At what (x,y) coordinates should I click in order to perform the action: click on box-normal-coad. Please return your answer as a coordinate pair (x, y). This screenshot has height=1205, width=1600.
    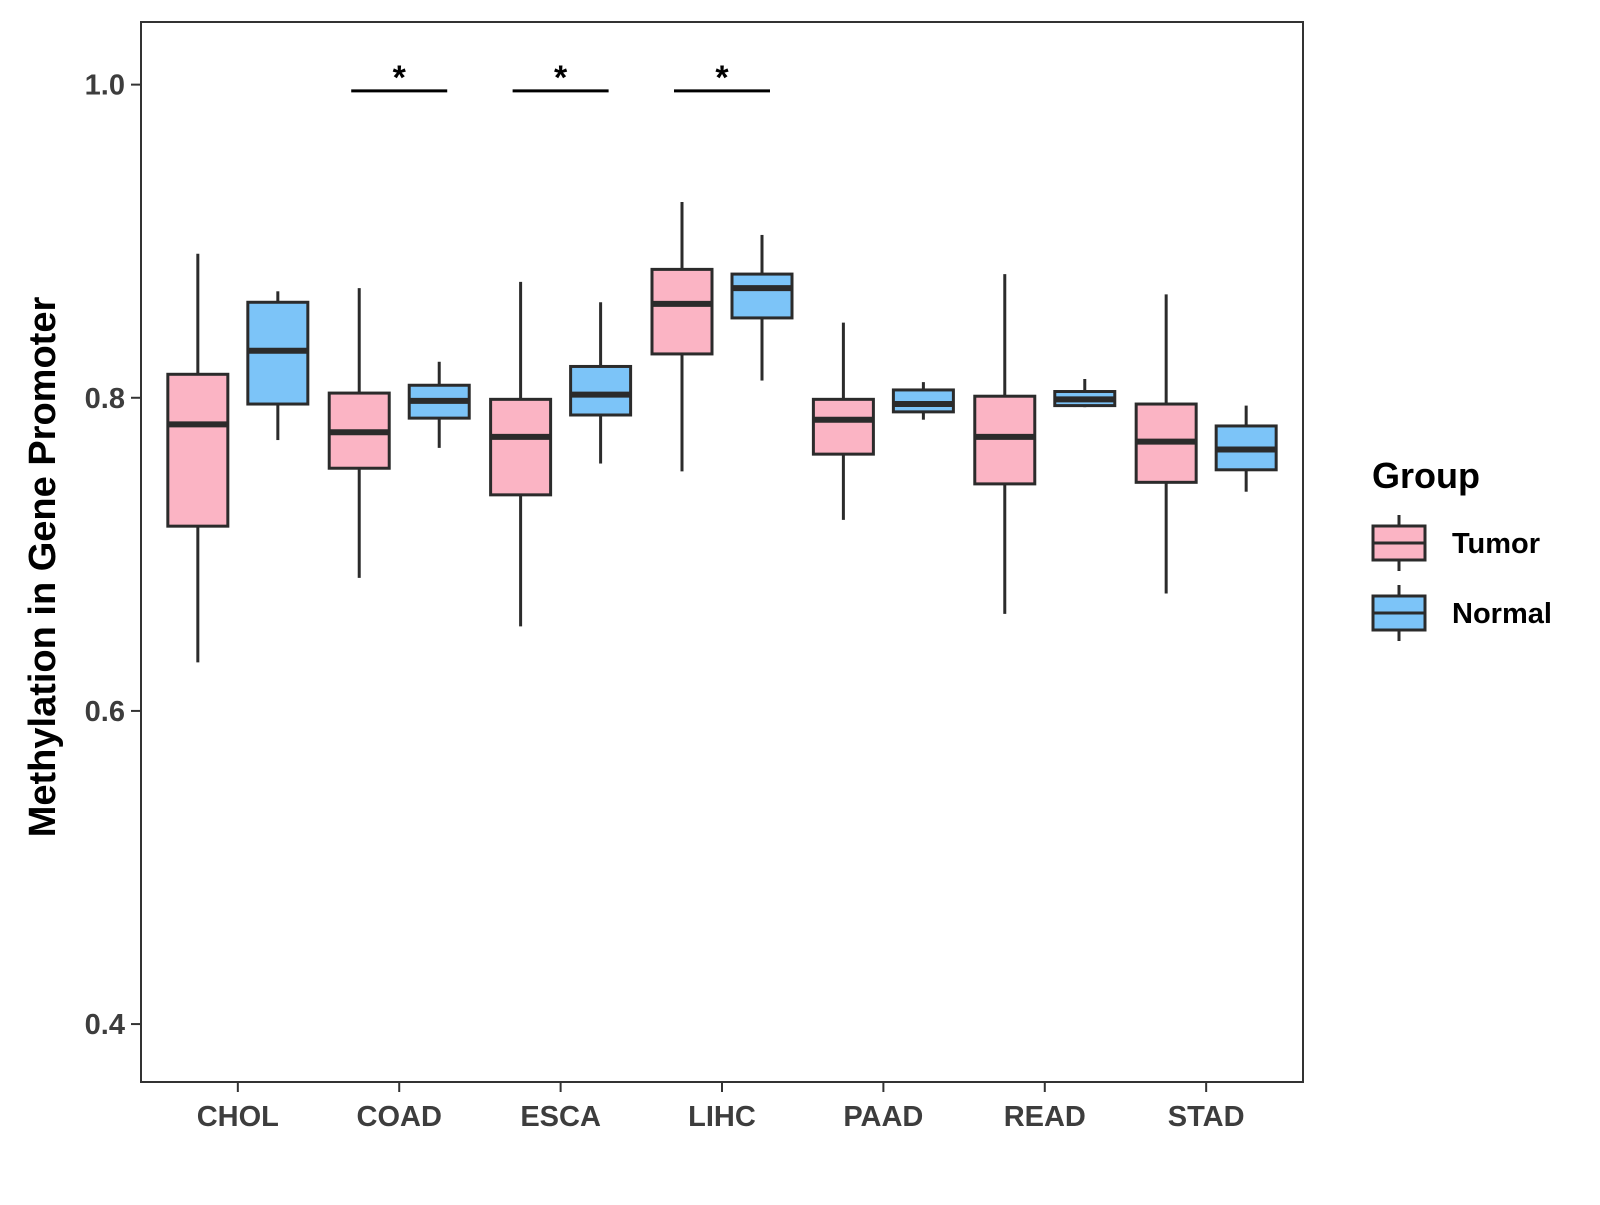
    Looking at the image, I should click on (439, 404).